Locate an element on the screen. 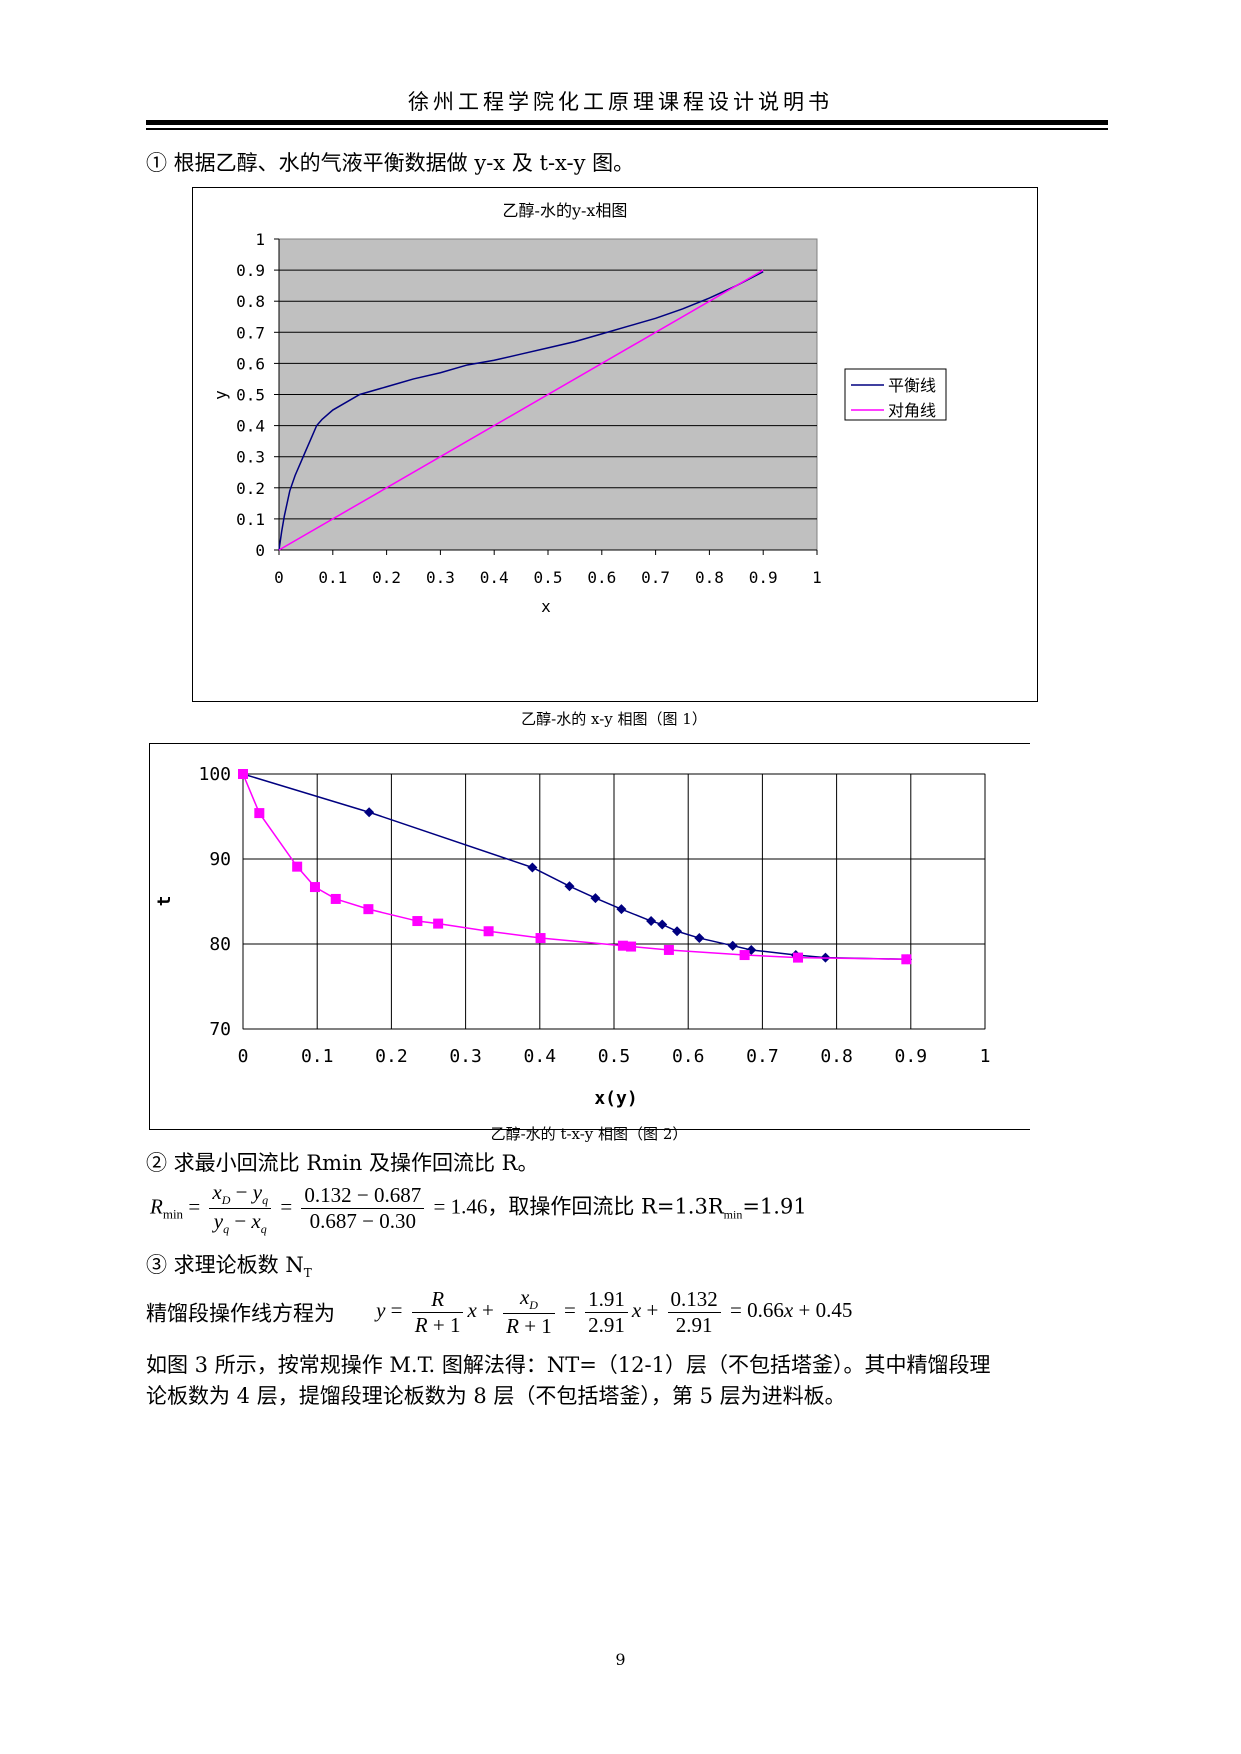 Image resolution: width=1241 pixels, height=1754 pixels. rmin-den2: x is located at coordinates (256, 1221).